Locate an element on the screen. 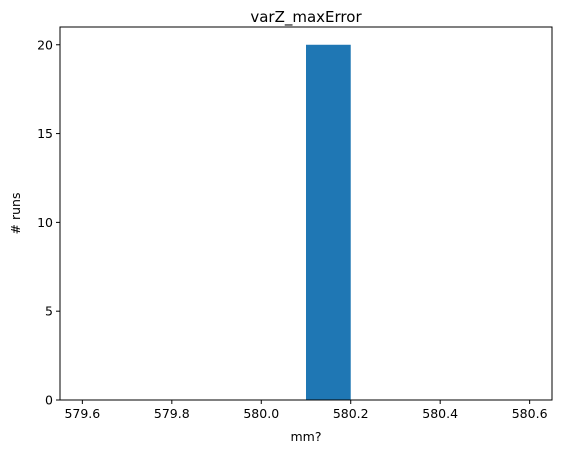 The height and width of the screenshot is (453, 563). x-tick-label: 580.2 is located at coordinates (351, 413).